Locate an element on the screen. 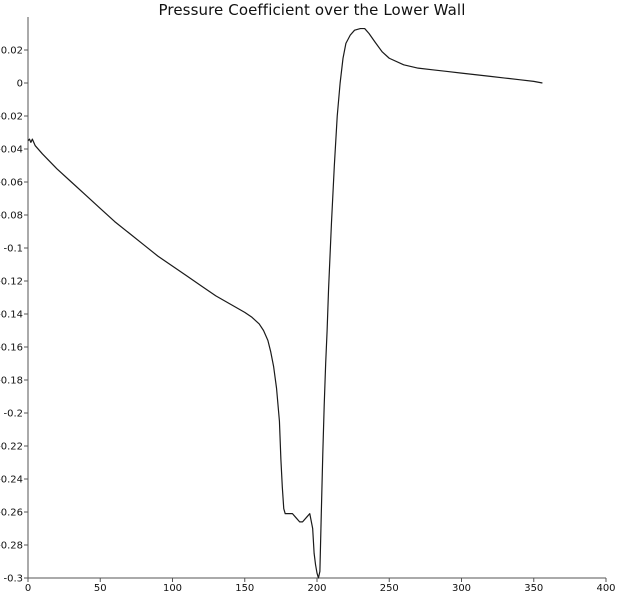 The height and width of the screenshot is (595, 624). x-tick-label: 150 is located at coordinates (244, 588).